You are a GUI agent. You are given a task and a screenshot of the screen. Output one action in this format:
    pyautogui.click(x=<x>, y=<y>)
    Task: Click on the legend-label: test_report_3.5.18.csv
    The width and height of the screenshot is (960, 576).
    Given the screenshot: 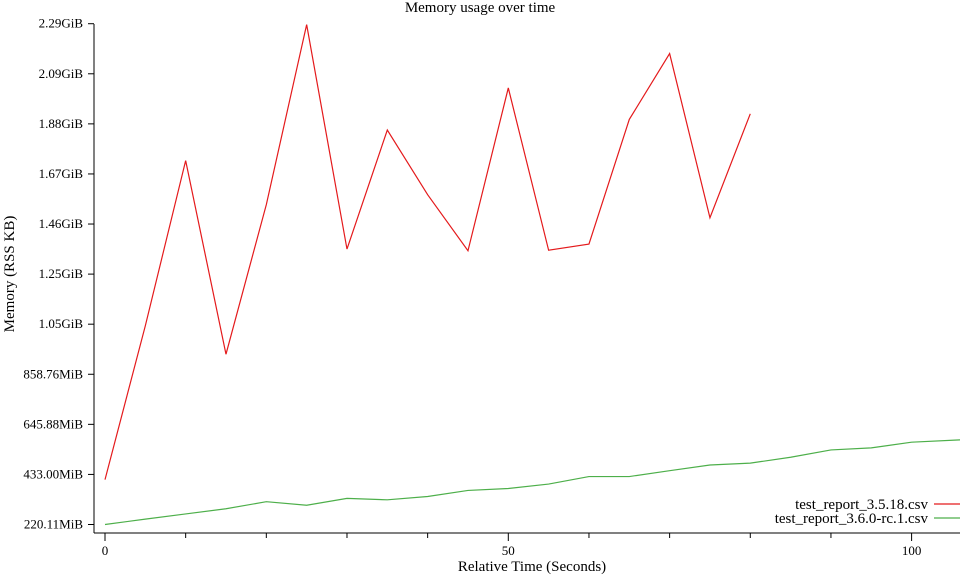 What is the action you would take?
    pyautogui.click(x=861, y=505)
    